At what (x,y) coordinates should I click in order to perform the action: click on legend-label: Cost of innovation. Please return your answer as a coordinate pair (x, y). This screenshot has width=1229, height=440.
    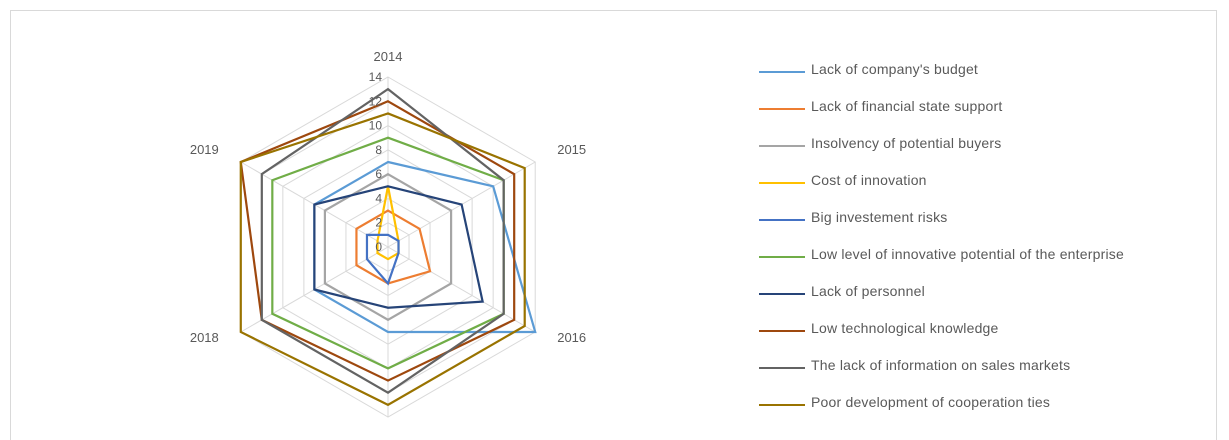
    Looking at the image, I should click on (869, 180).